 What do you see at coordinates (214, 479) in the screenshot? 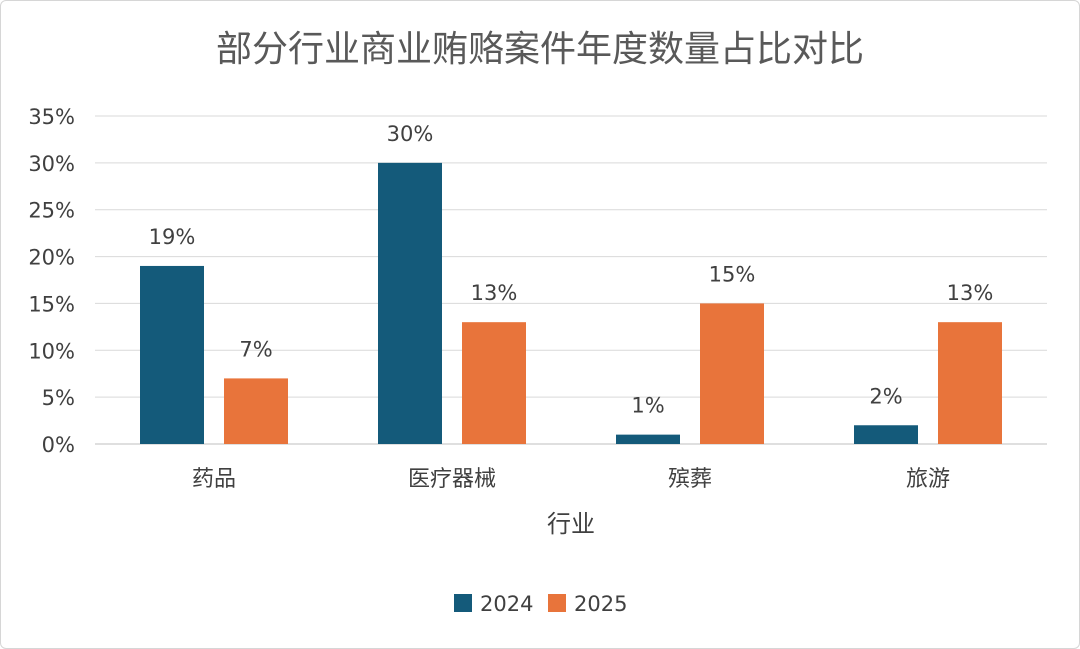
I see `x-tick-label: 药品` at bounding box center [214, 479].